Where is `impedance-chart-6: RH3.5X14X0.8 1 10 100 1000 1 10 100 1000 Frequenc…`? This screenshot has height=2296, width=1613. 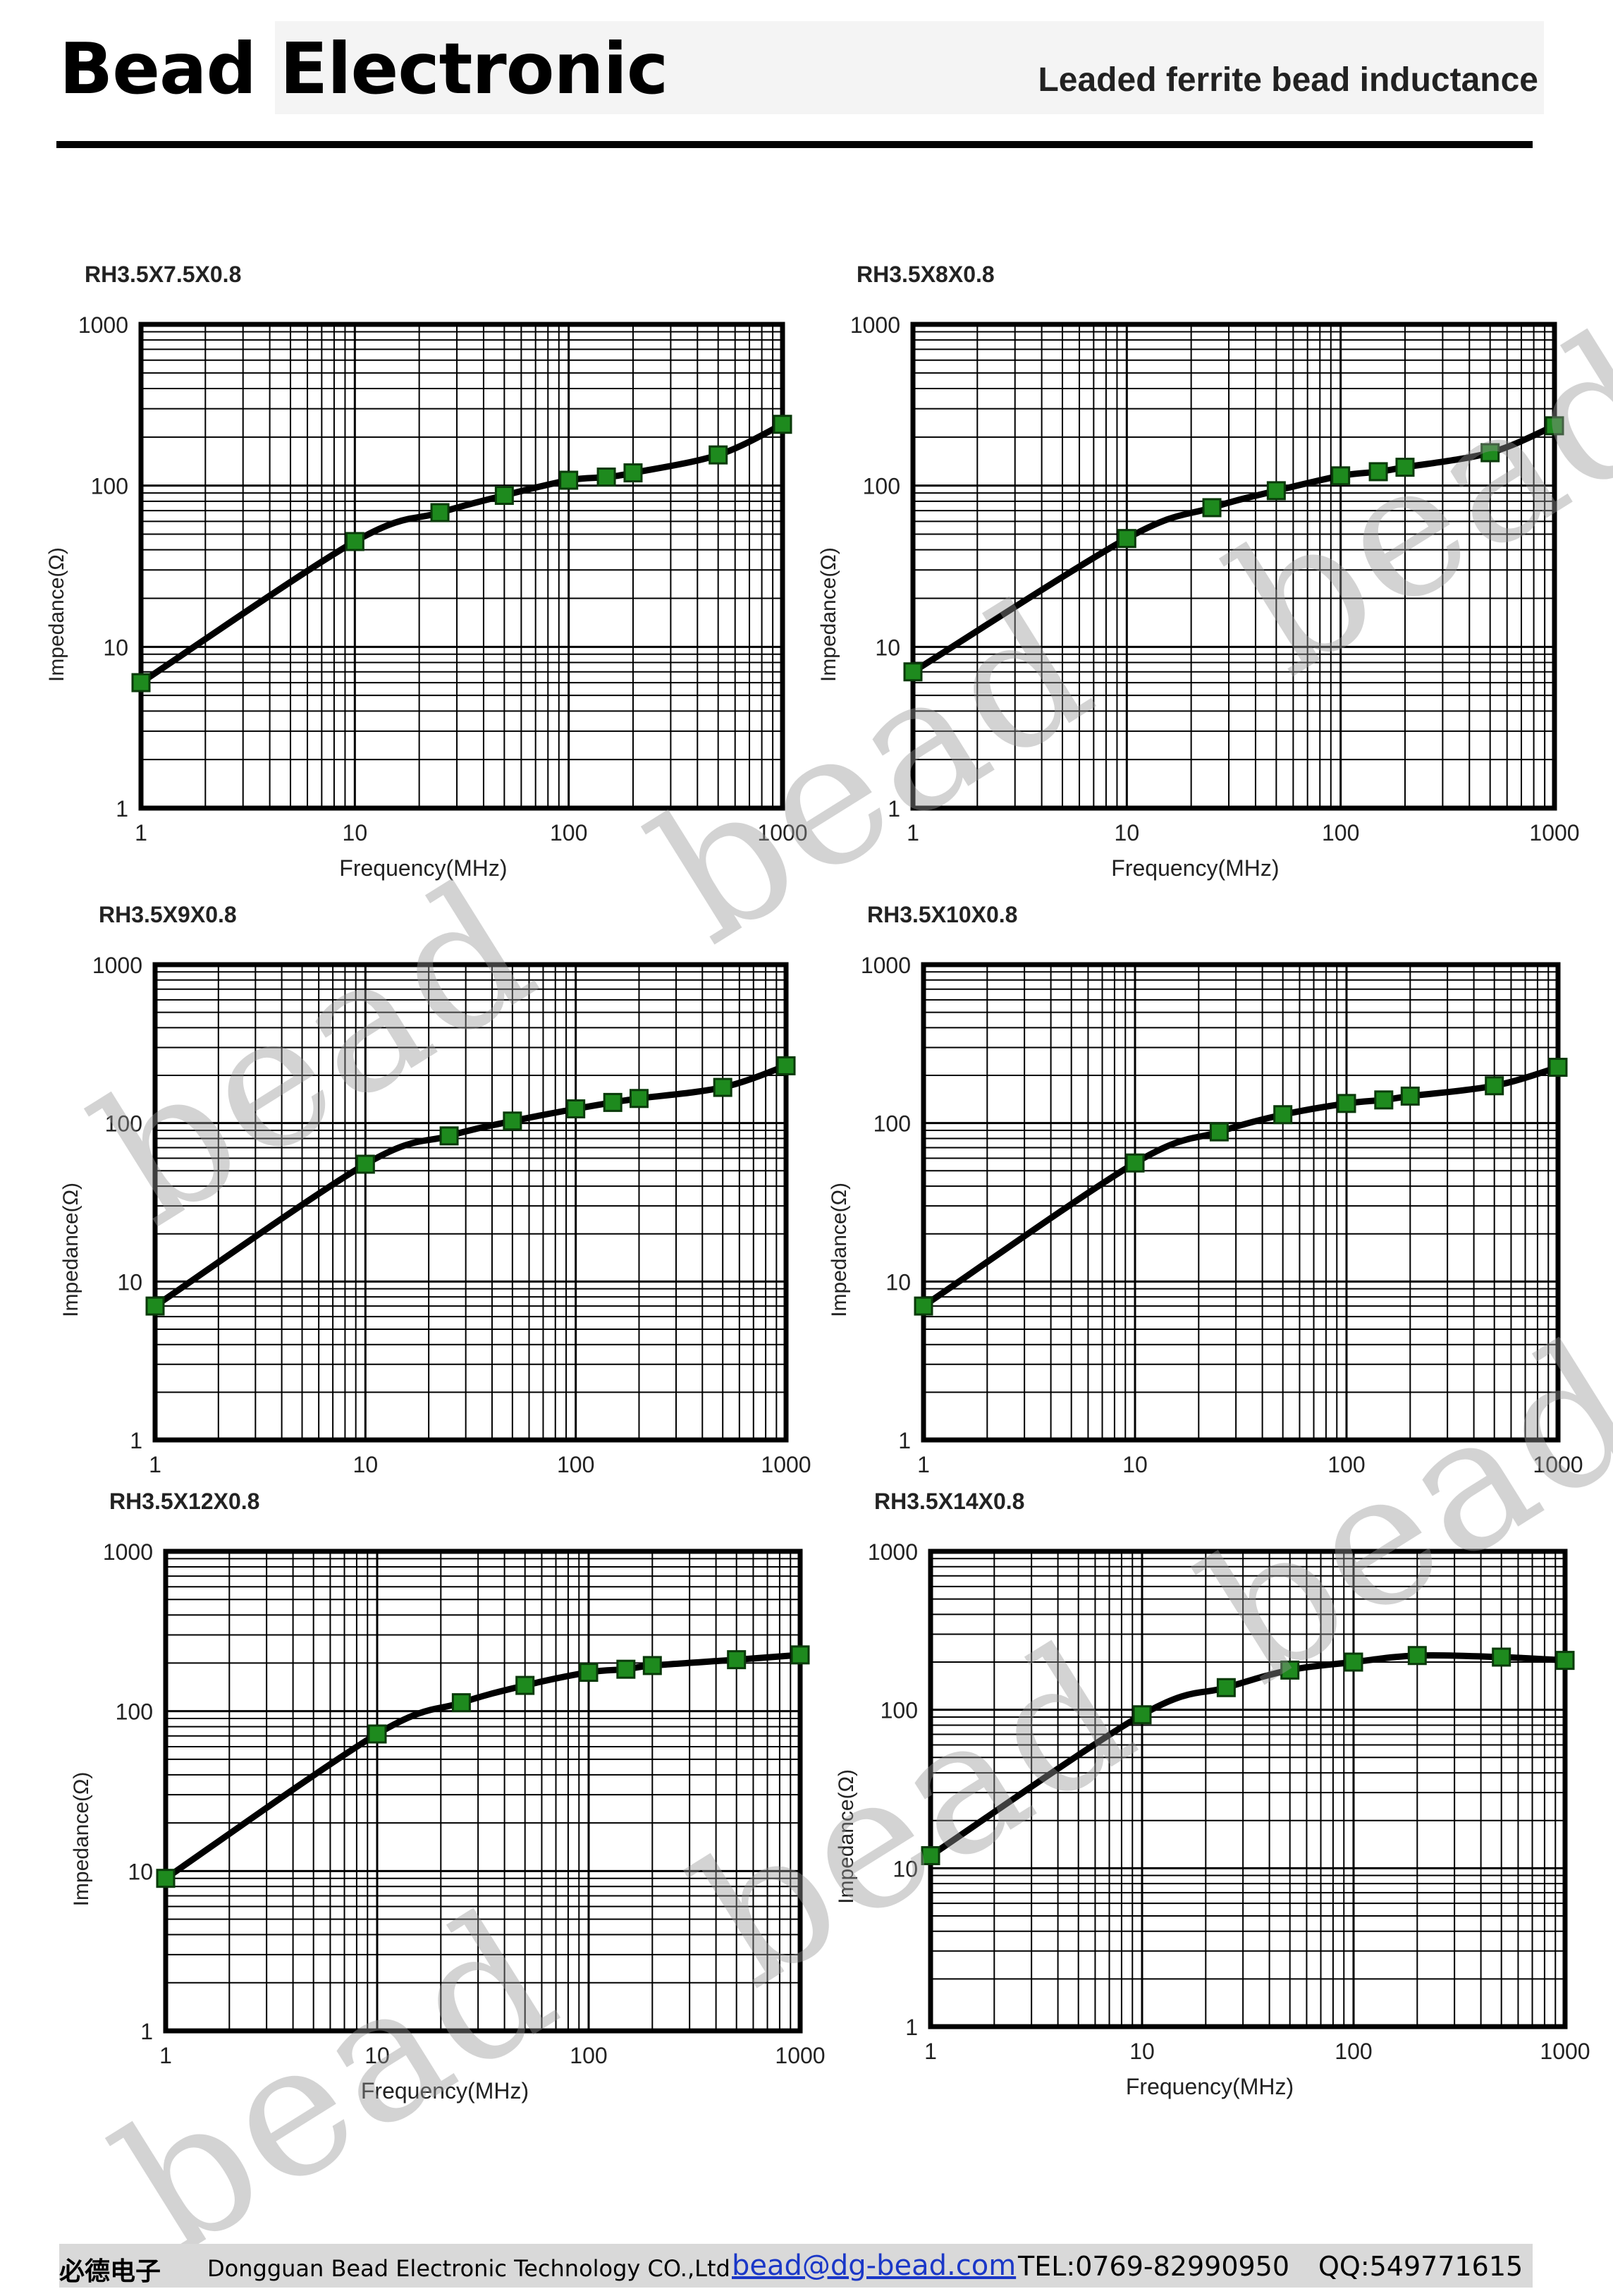
impedance-chart-6: RH3.5X14X0.8 1 10 100 1000 1 10 100 1000 Frequenc… is located at coordinates (1216, 1806).